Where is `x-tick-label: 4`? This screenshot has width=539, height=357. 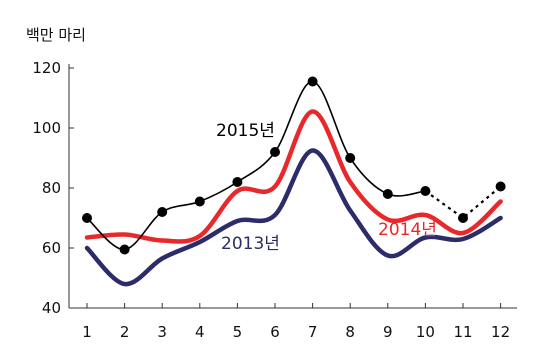 x-tick-label: 4 is located at coordinates (200, 332).